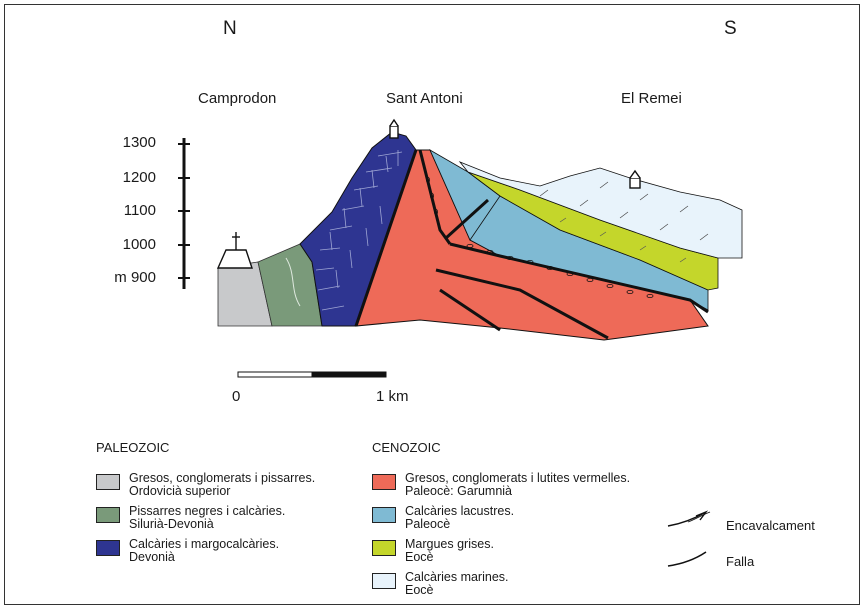 The height and width of the screenshot is (610, 865). What do you see at coordinates (204, 544) in the screenshot?
I see `legend-line: Calcàries i margocalcàries.` at bounding box center [204, 544].